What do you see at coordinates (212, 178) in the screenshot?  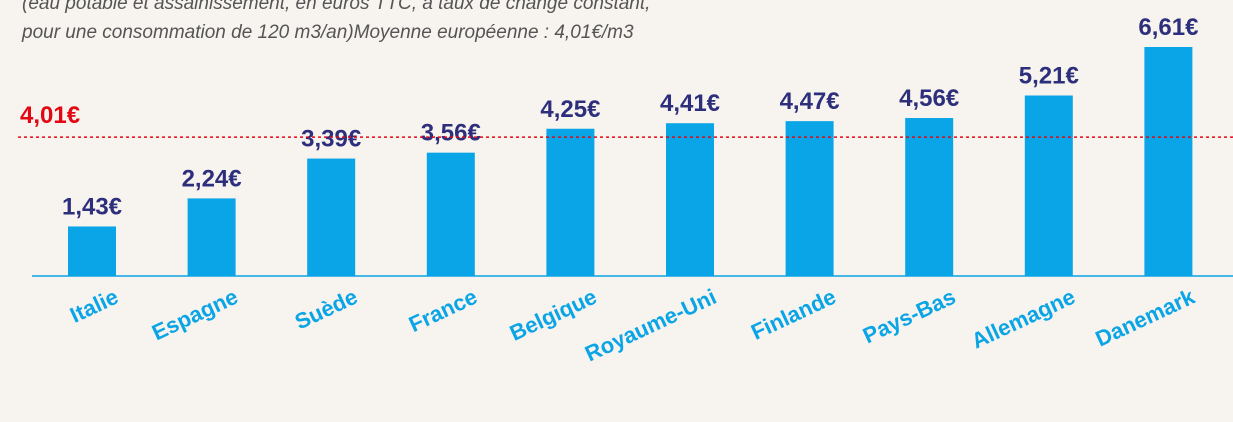 I see `value-label: 2,24€` at bounding box center [212, 178].